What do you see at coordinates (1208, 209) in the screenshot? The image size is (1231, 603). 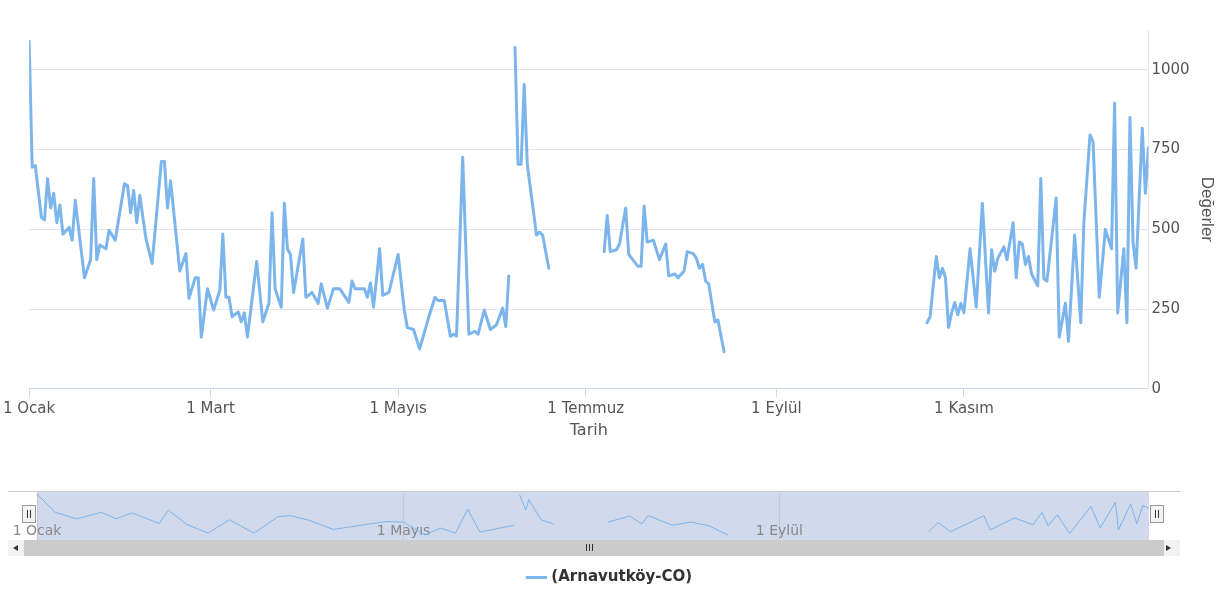 I see `y-axis-title: Değerler` at bounding box center [1208, 209].